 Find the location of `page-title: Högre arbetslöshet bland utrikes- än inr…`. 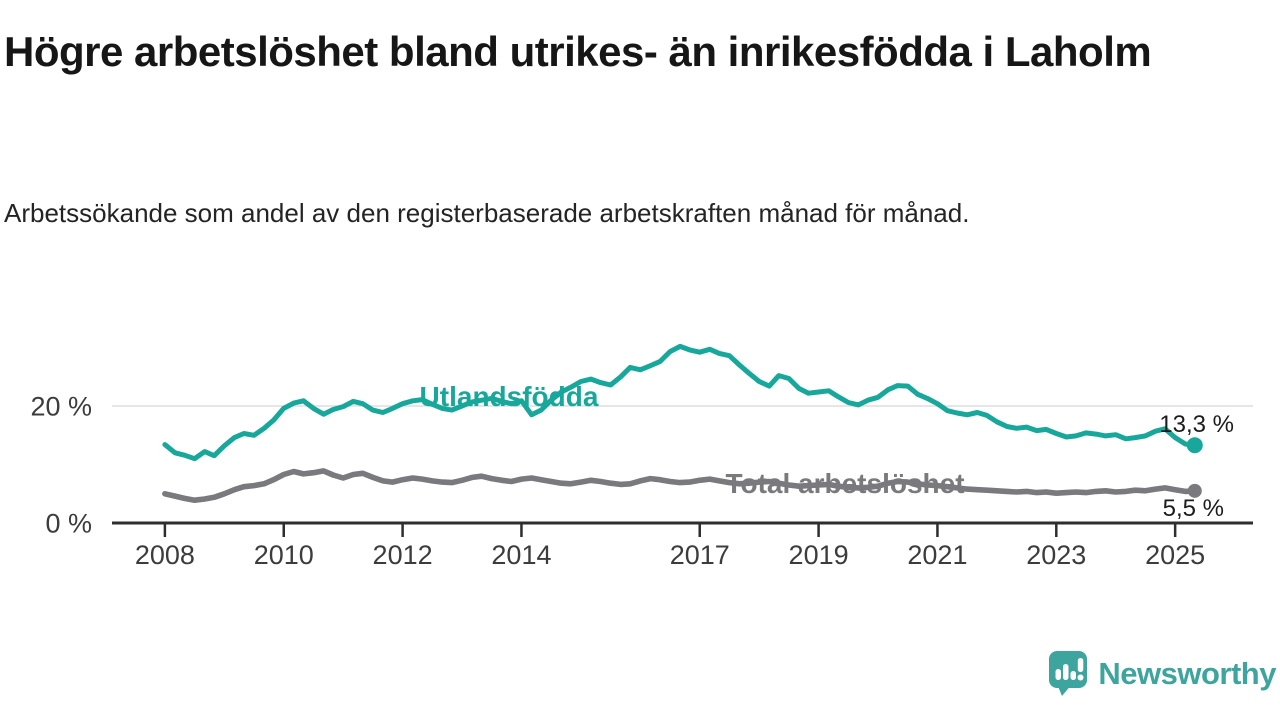

page-title: Högre arbetslöshet bland utrikes- än inr… is located at coordinates (578, 51).